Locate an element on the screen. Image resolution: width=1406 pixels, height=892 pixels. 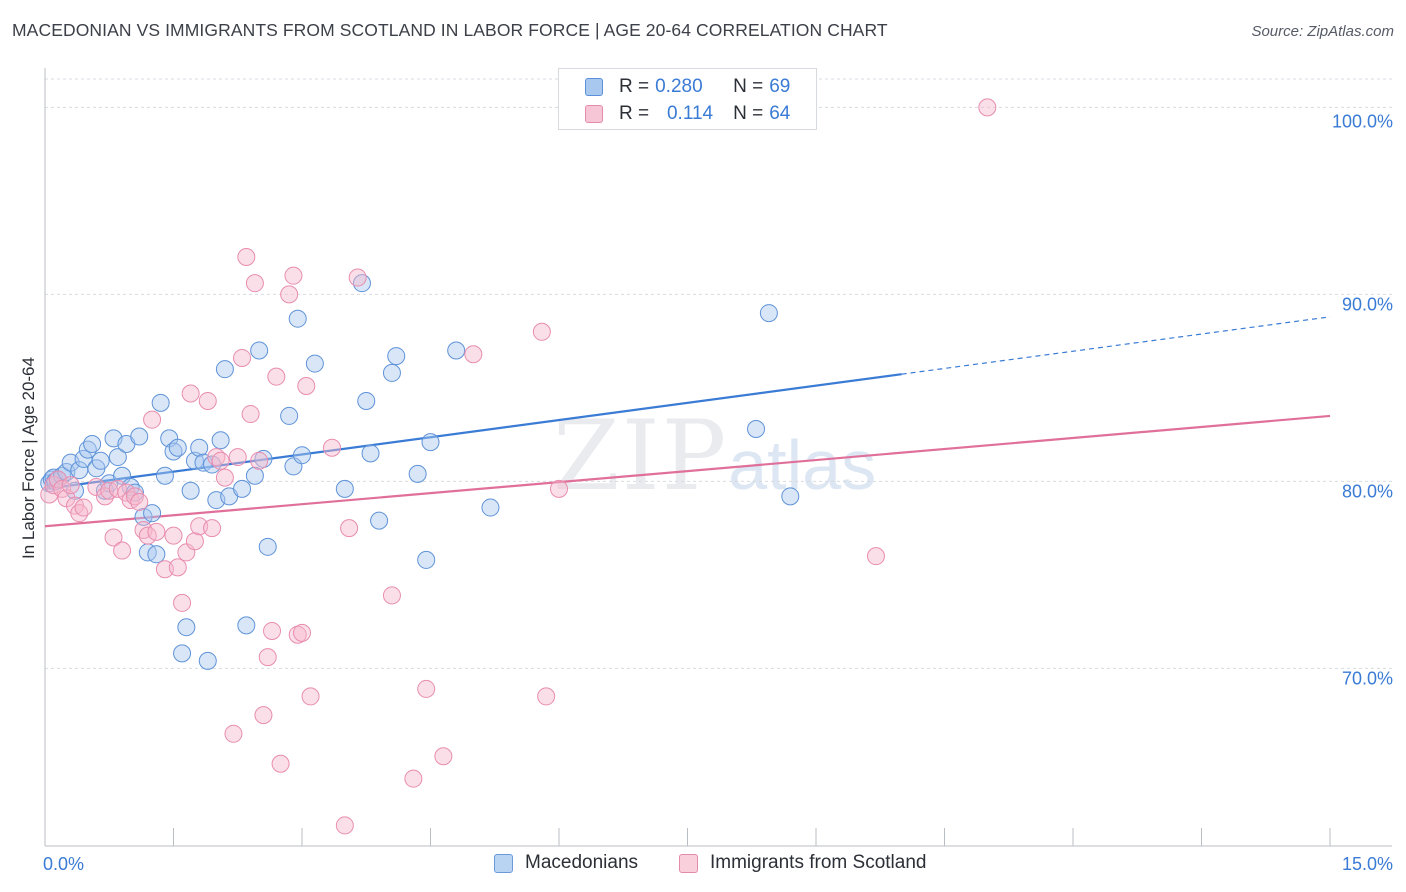
legend-row-macedonians: R = 0.280 N = 69 is located at coordinates (688, 87).